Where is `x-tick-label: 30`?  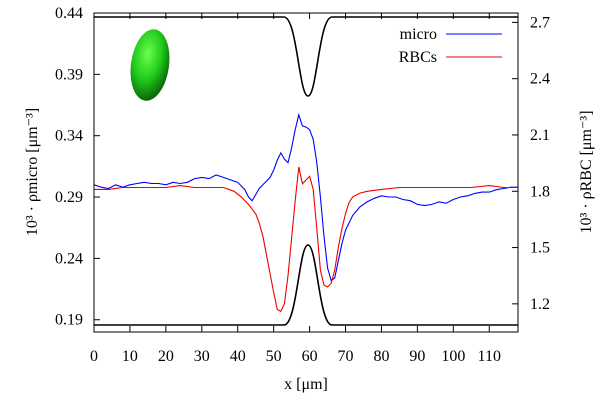
x-tick-label: 30 is located at coordinates (202, 356).